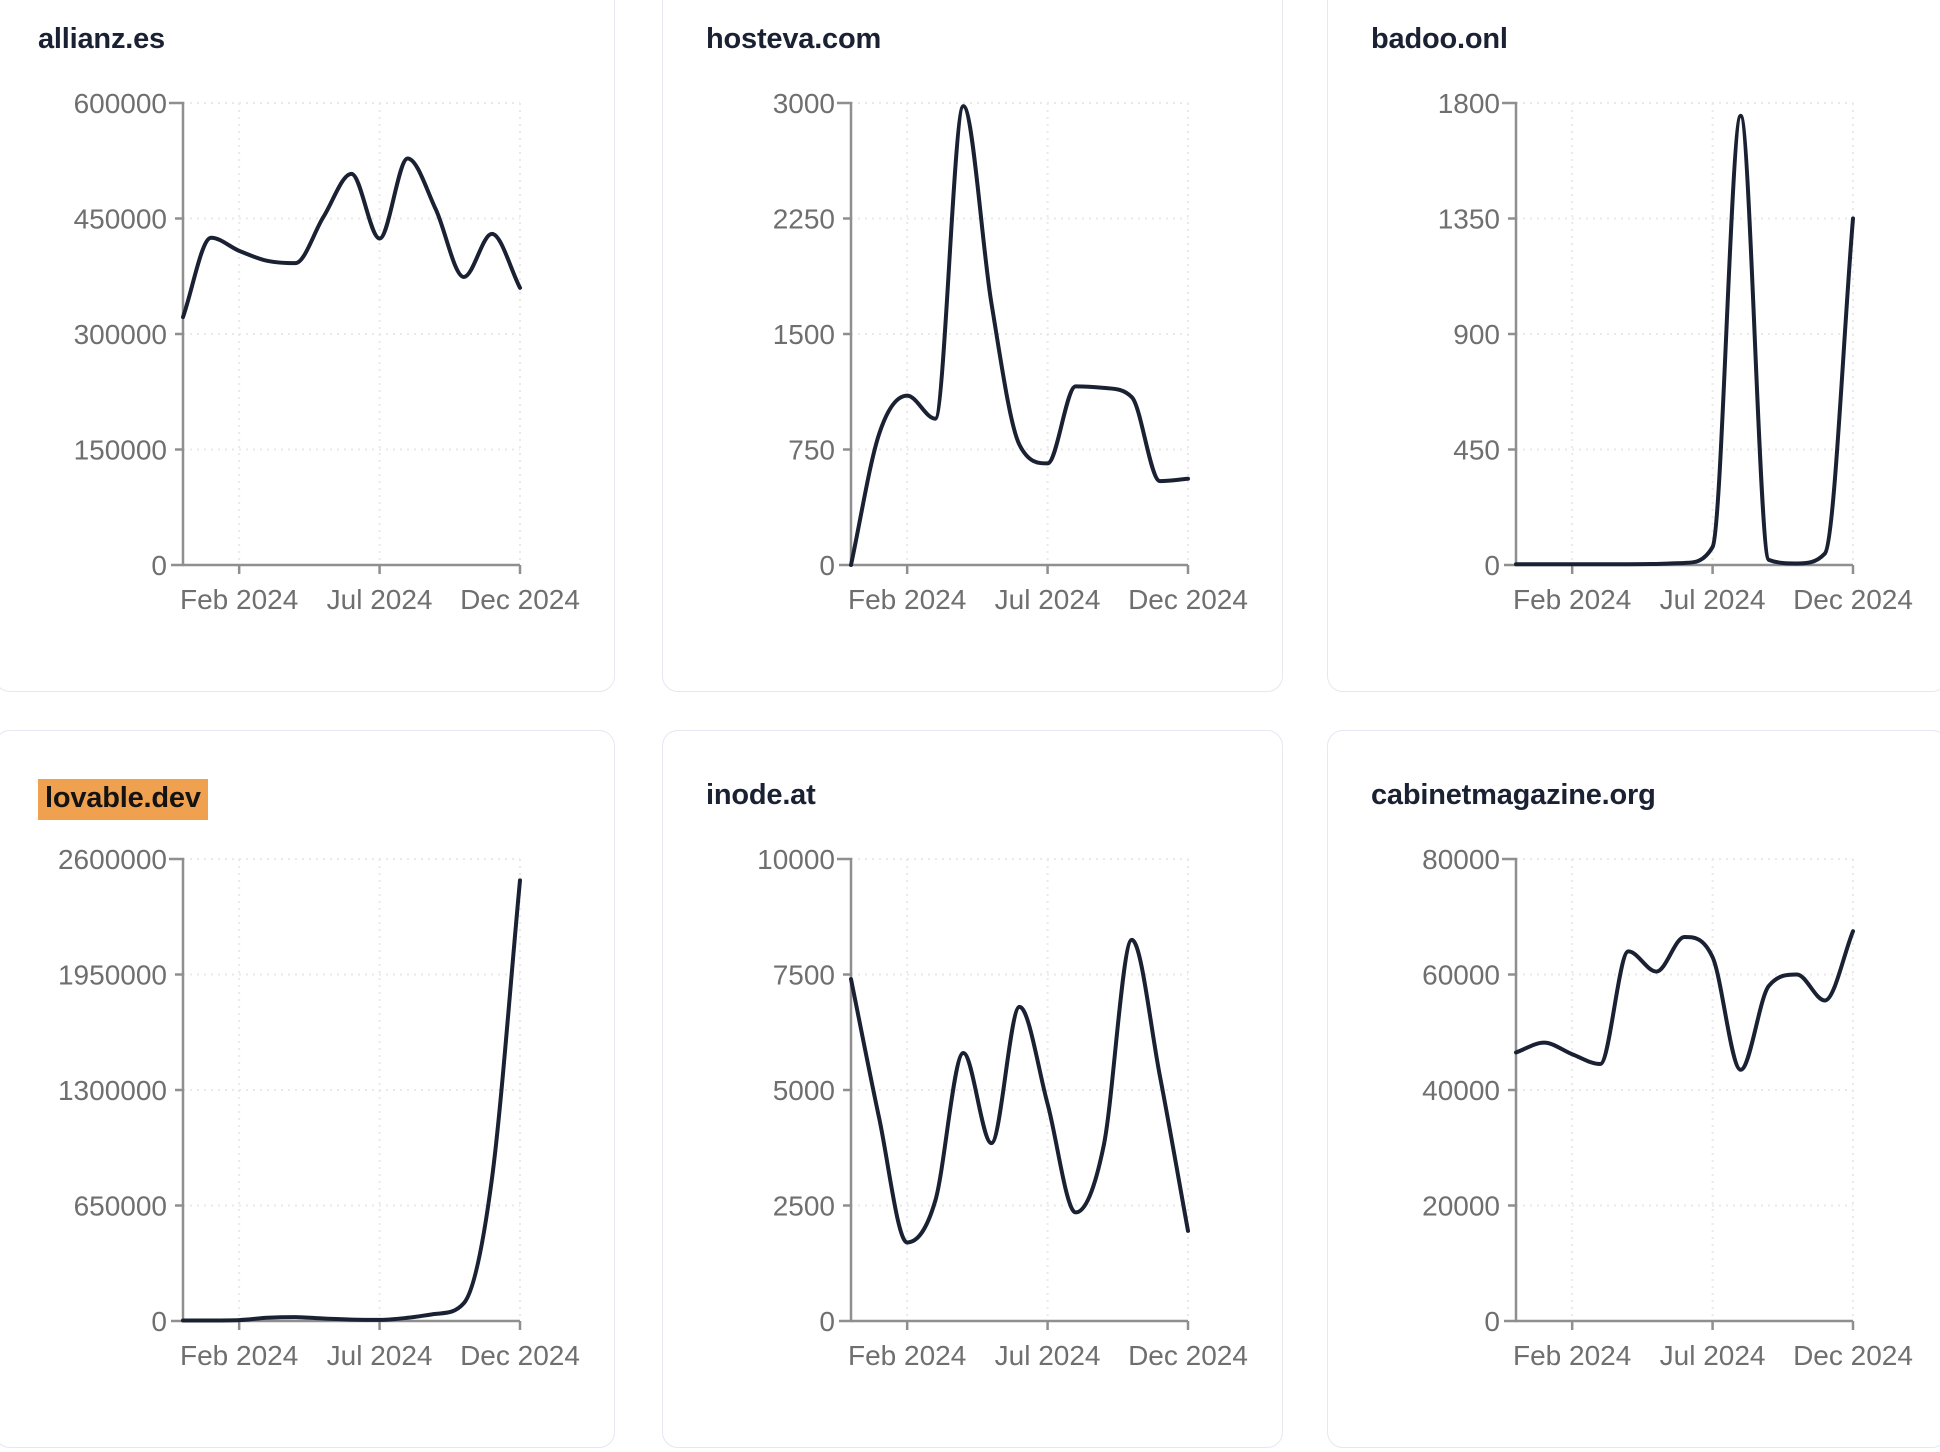 The image size is (1940, 1452). What do you see at coordinates (120, 334) in the screenshot?
I see `y-tick-label: 300000` at bounding box center [120, 334].